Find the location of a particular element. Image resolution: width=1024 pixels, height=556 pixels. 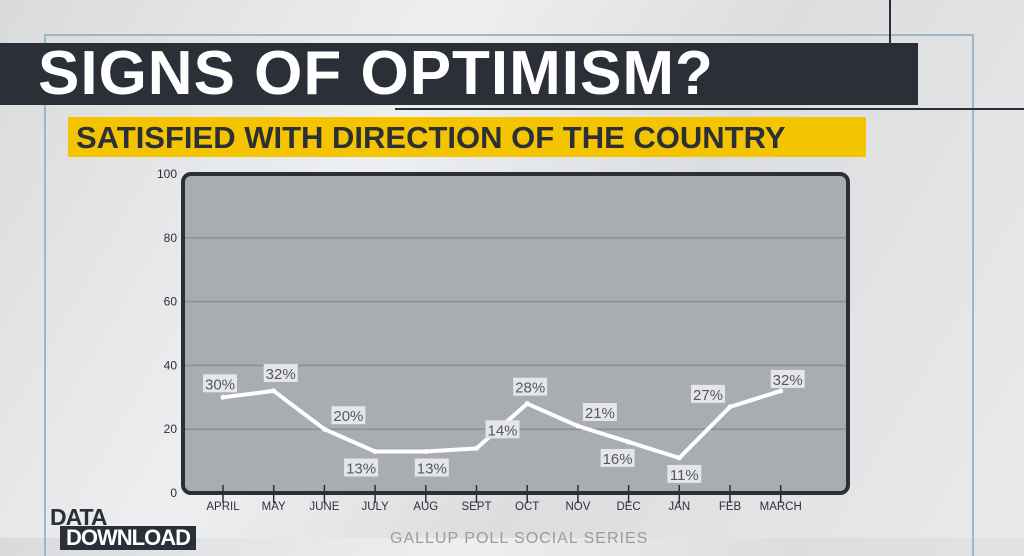

source-text: GALLUP POLL SOCIAL SERIES is located at coordinates (519, 538).